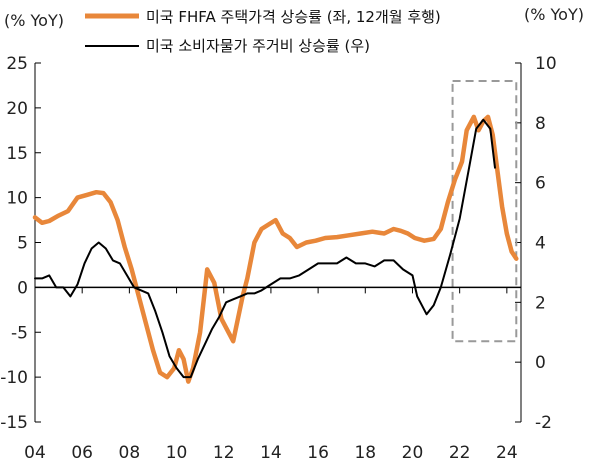 The height and width of the screenshot is (471, 598). I want to click on right-tick-label: 0, so click(540, 363).